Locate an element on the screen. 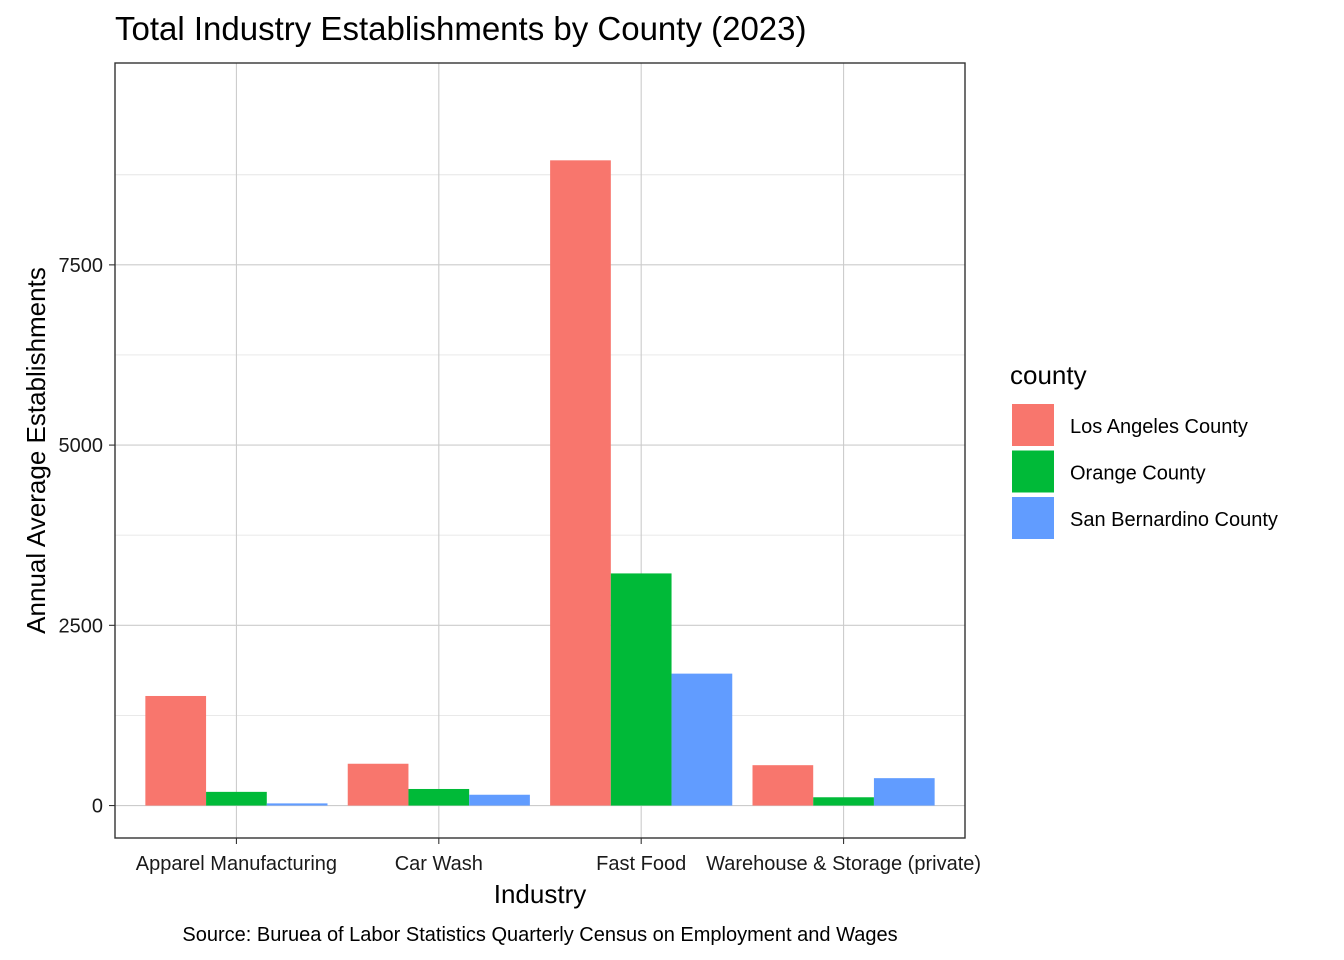 This screenshot has height=960, width=1344. x-tick-label: Car Wash is located at coordinates (439, 864).